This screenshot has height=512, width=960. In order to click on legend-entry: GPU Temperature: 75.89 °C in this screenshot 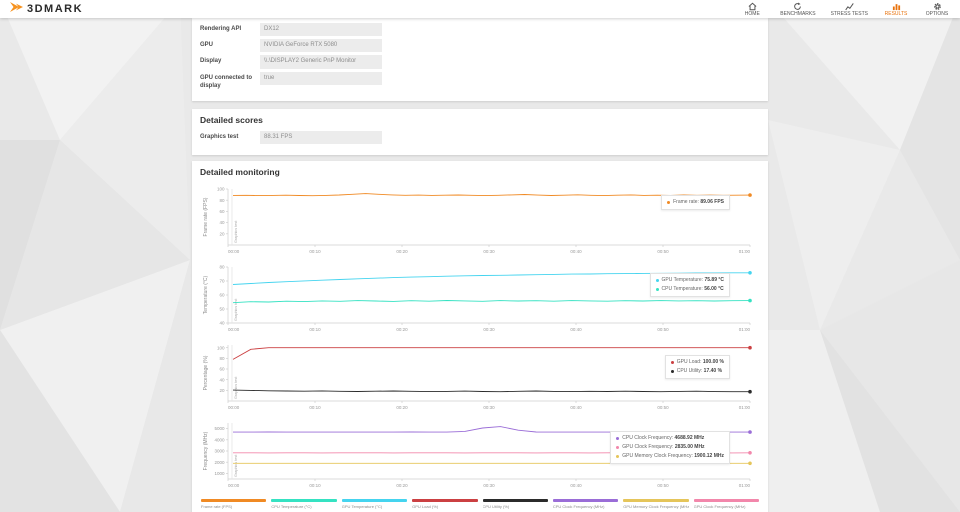, I will do `click(689, 280)`.